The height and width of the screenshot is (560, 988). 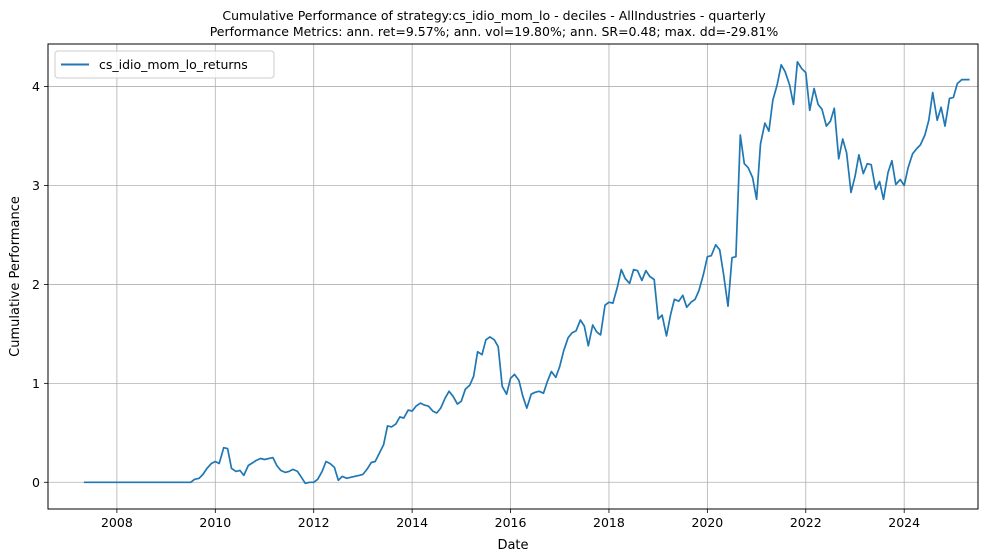 I want to click on y-tick-label: 2, so click(x=36, y=284).